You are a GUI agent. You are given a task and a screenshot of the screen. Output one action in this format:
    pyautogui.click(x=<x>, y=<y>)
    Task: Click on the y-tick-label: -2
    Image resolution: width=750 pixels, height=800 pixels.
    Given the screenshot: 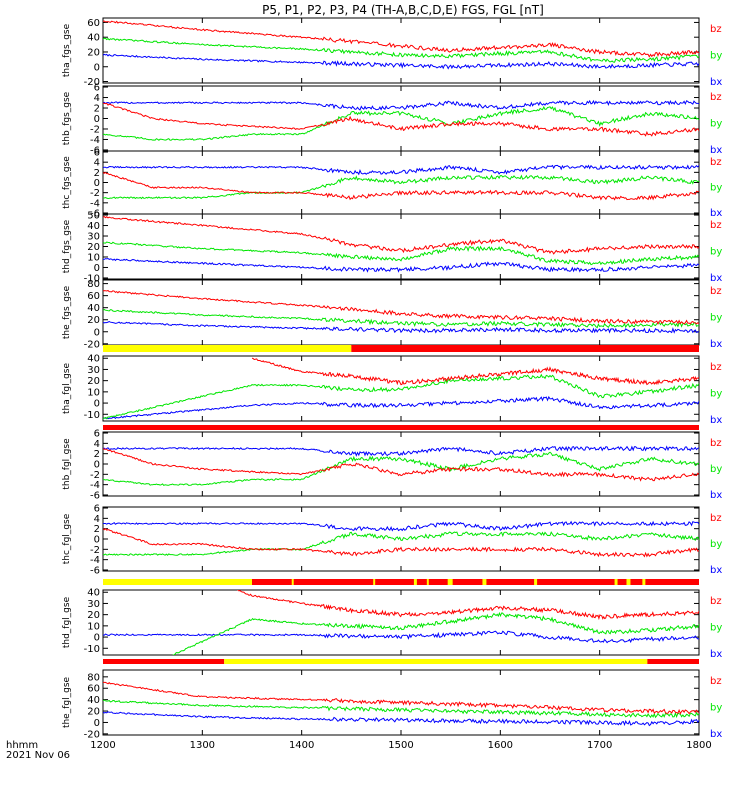 What is the action you would take?
    pyautogui.click(x=95, y=550)
    